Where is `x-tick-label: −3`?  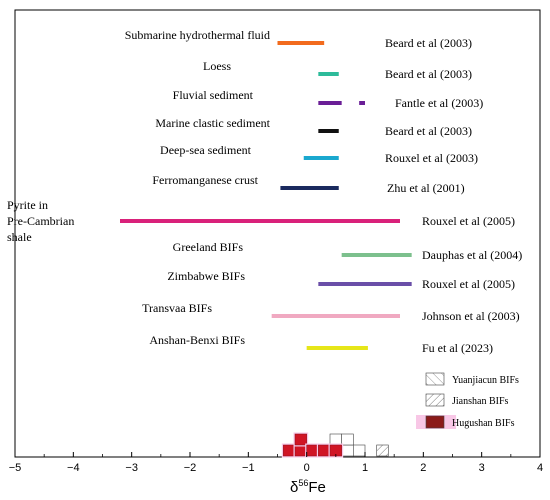 x-tick-label: −3 is located at coordinates (131, 468).